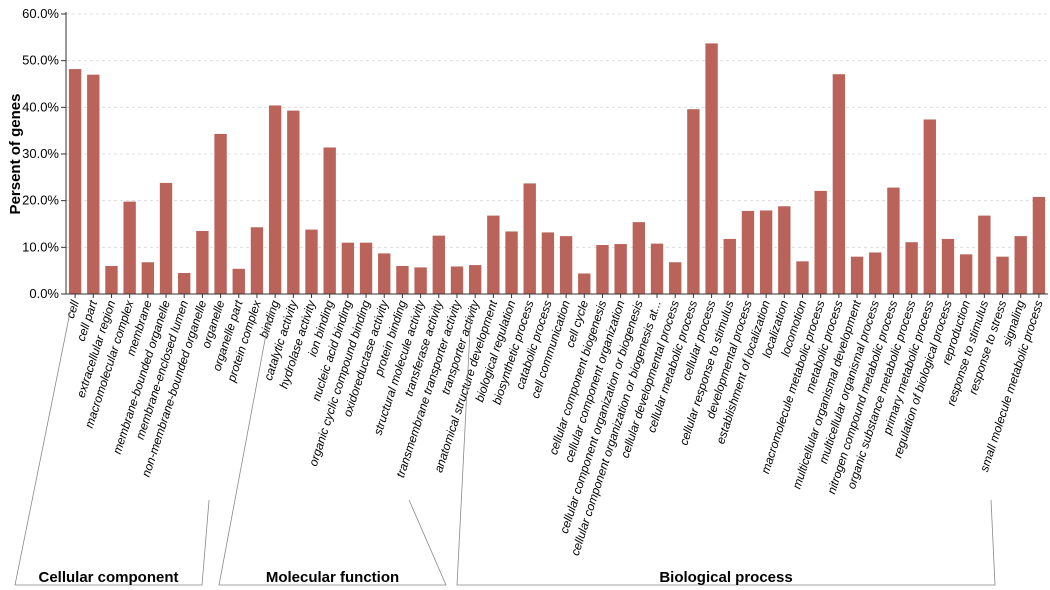 This screenshot has width=1050, height=590. What do you see at coordinates (40, 60) in the screenshot?
I see `y-tick-label: 50.0%` at bounding box center [40, 60].